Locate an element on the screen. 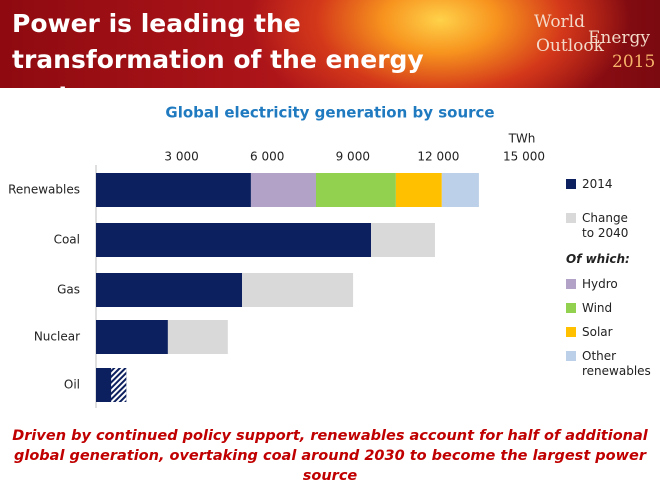  legend-item: Other renewables is located at coordinates (611, 364).